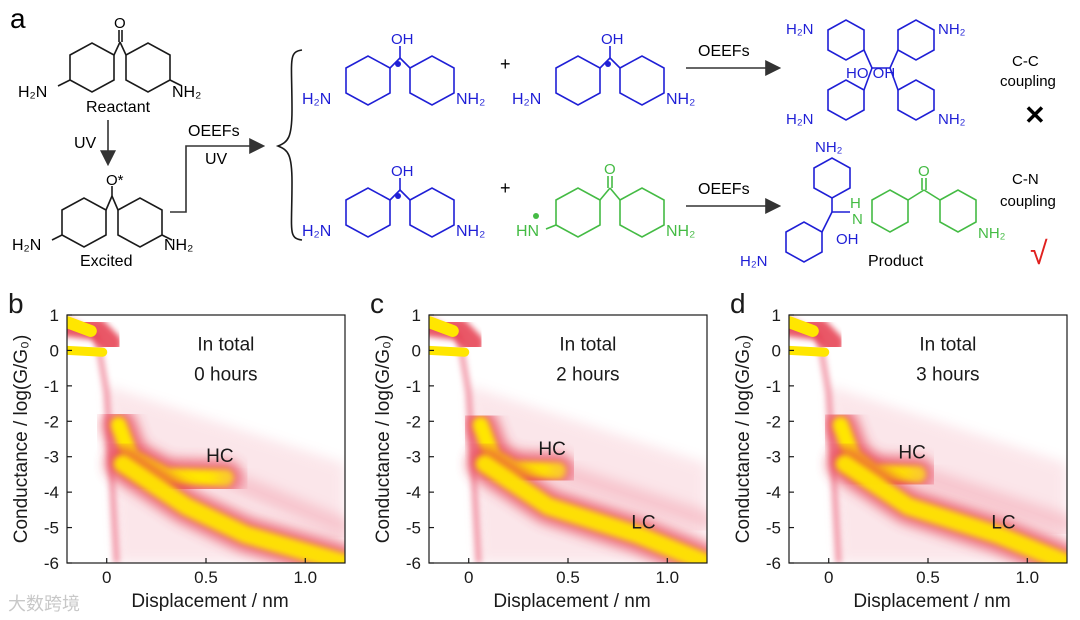 This screenshot has width=1080, height=620. I want to click on aminyl-right: NH₂, so click(680, 231).